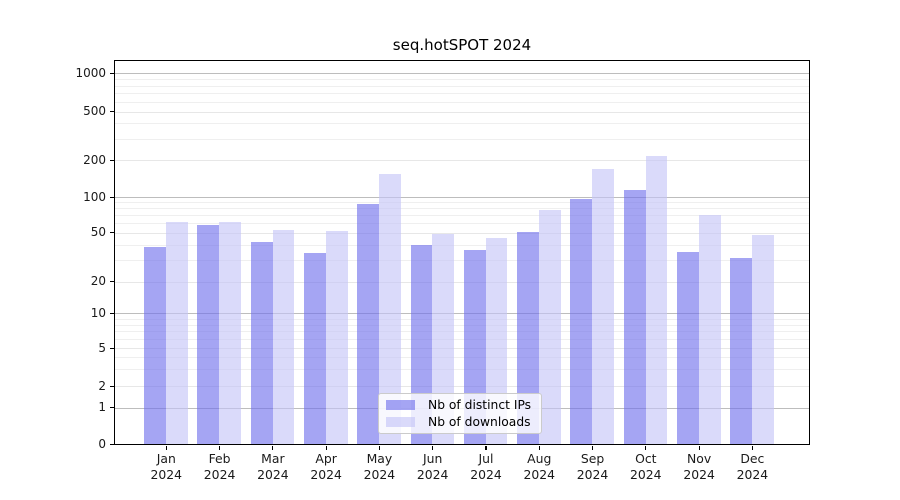 This screenshot has width=900, height=500. Describe the element at coordinates (528, 337) in the screenshot. I see `bar-aug-distinct-ips` at that location.